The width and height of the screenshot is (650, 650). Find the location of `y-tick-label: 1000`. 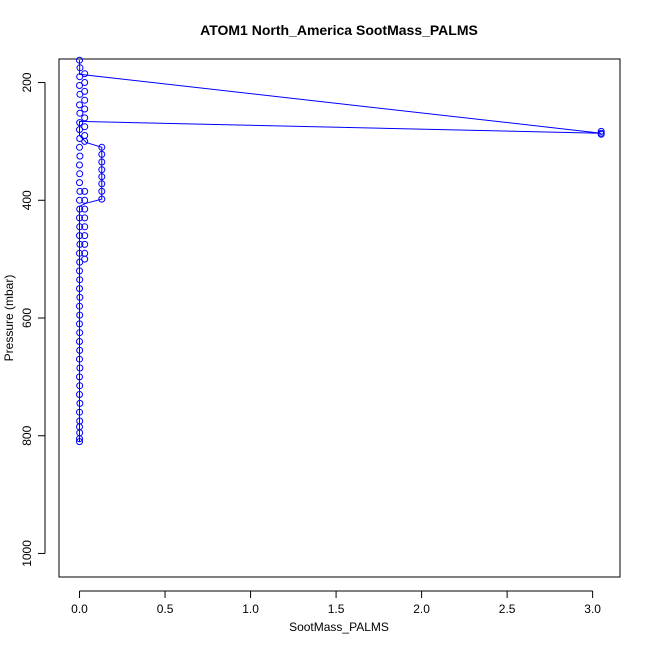

y-tick-label: 1000 is located at coordinates (27, 553).